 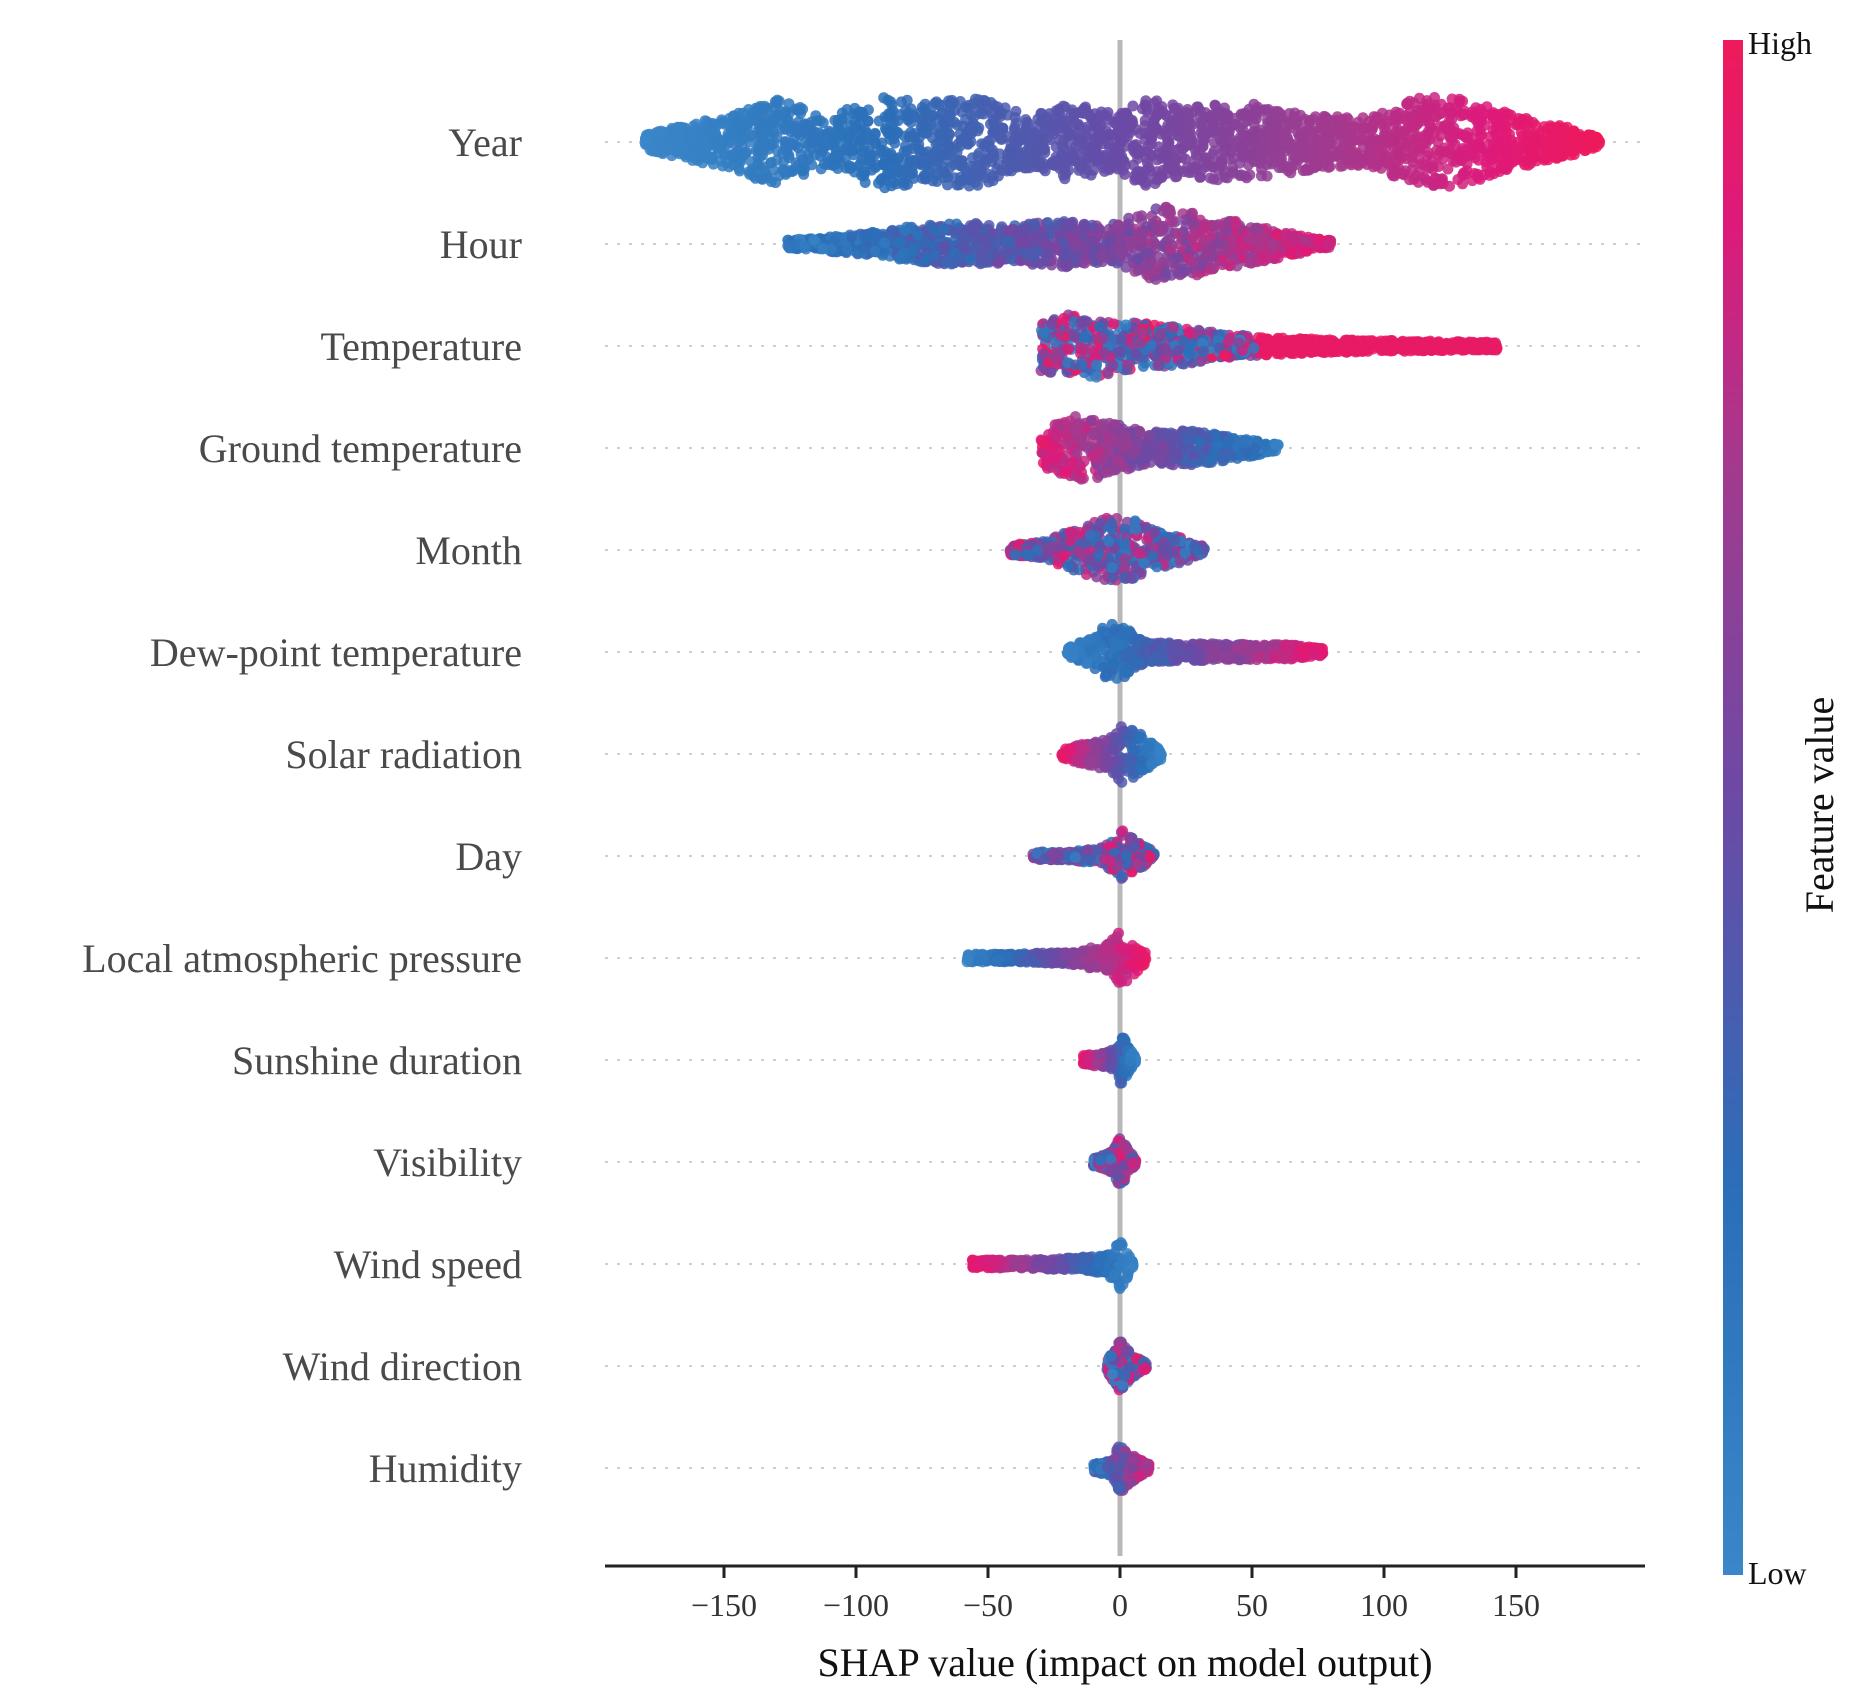 What do you see at coordinates (1059, 243) in the screenshot?
I see `feature-dots` at bounding box center [1059, 243].